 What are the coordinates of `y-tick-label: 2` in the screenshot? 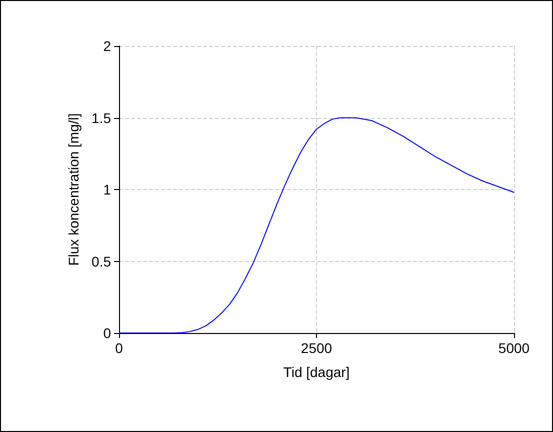 It's located at (107, 46).